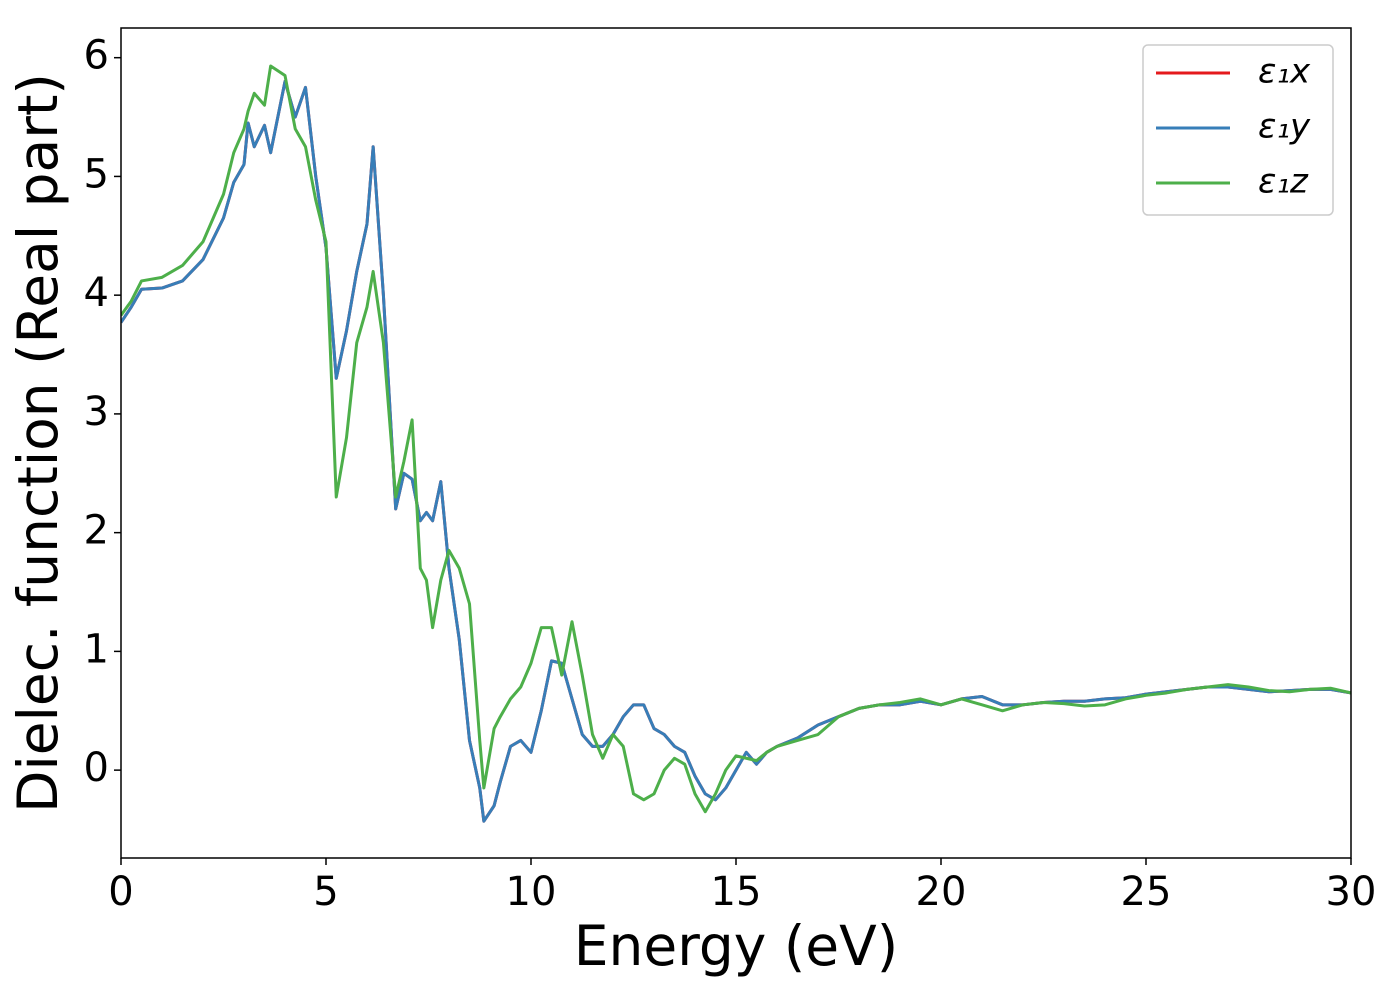  Describe the element at coordinates (96, 56) in the screenshot. I see `y-tick-label: 6` at that location.